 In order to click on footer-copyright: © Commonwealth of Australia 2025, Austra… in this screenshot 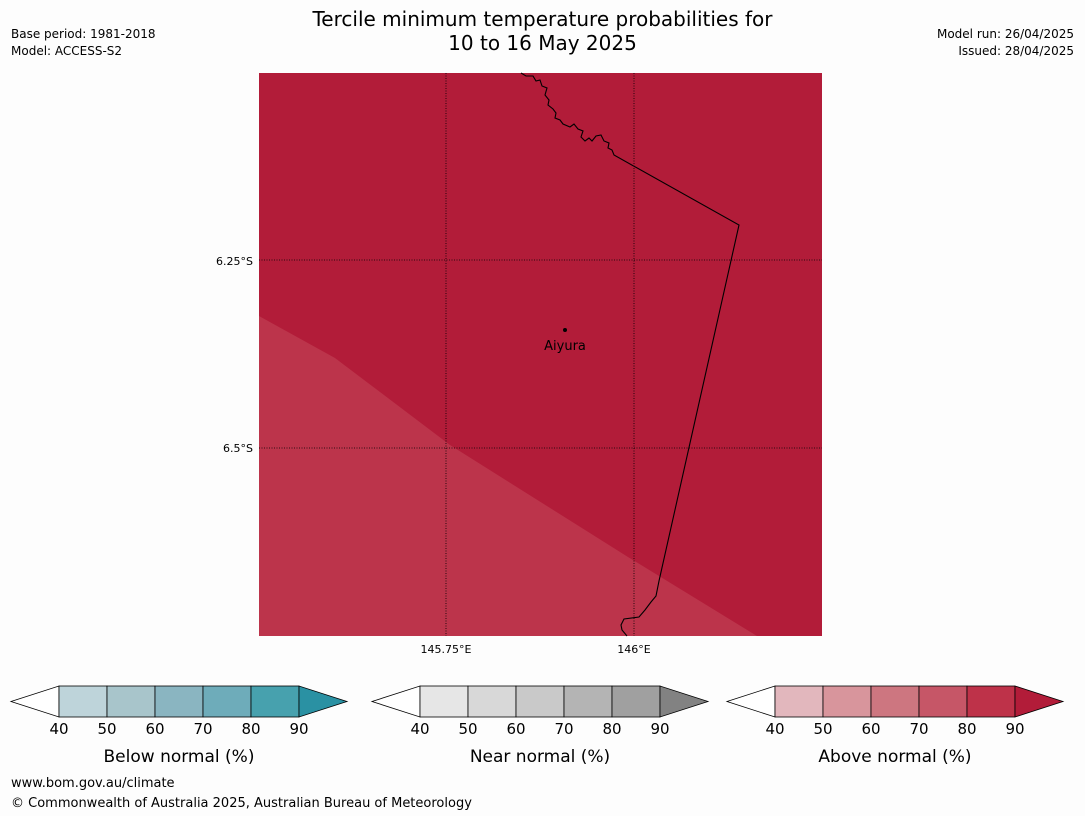, I will do `click(241, 803)`.